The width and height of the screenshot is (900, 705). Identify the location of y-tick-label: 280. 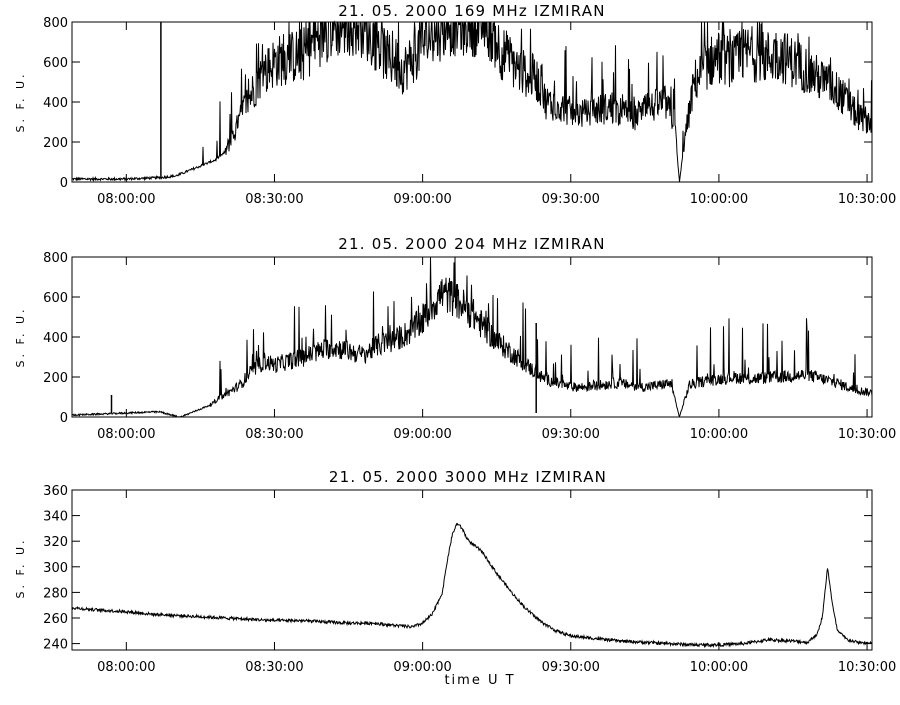
(55, 593).